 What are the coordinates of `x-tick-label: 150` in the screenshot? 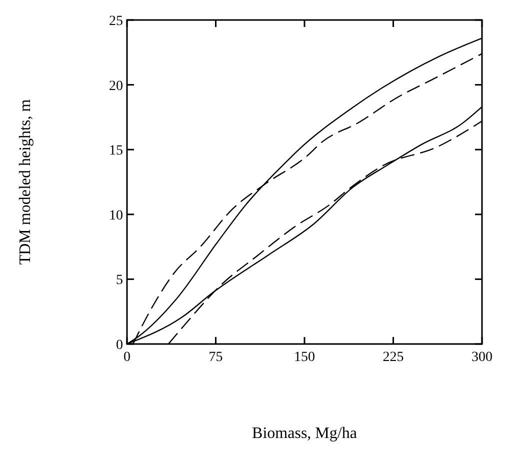 It's located at (304, 357).